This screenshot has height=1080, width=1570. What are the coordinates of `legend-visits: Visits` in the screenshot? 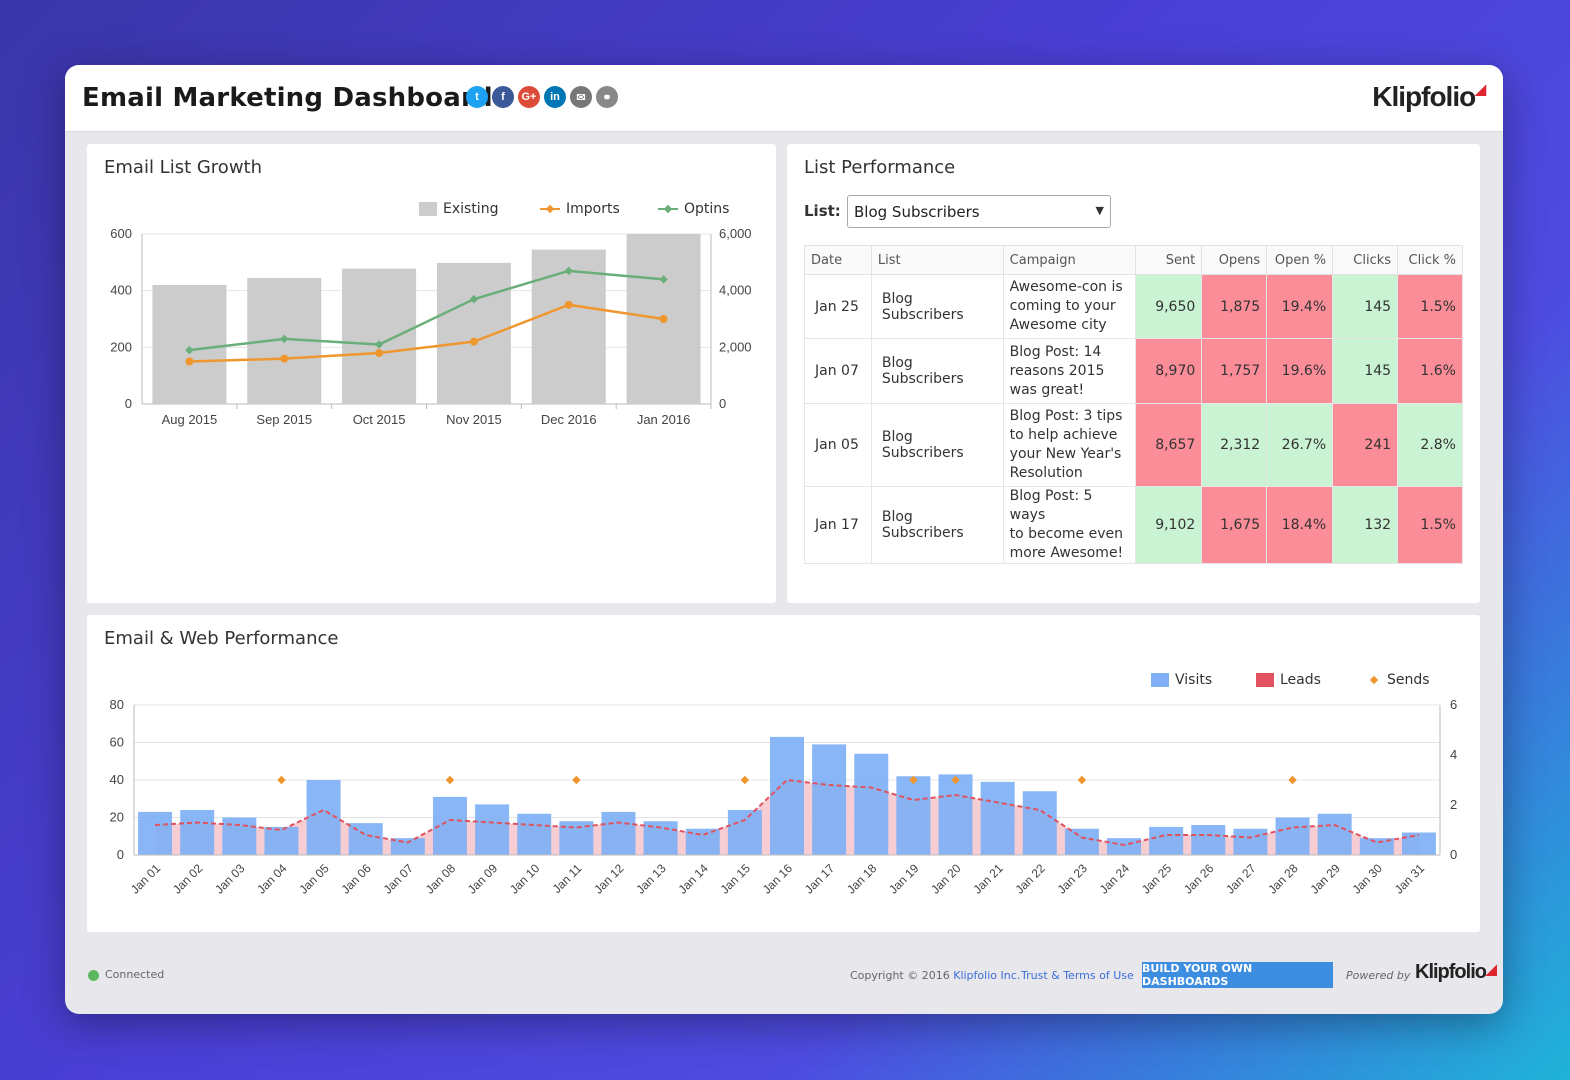 It's located at (1181, 680).